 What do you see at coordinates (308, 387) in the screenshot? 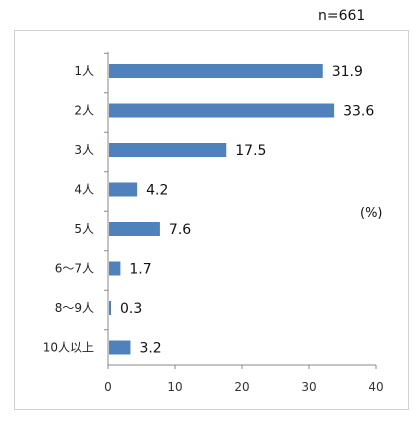
I see `x-tick-label: 30` at bounding box center [308, 387].